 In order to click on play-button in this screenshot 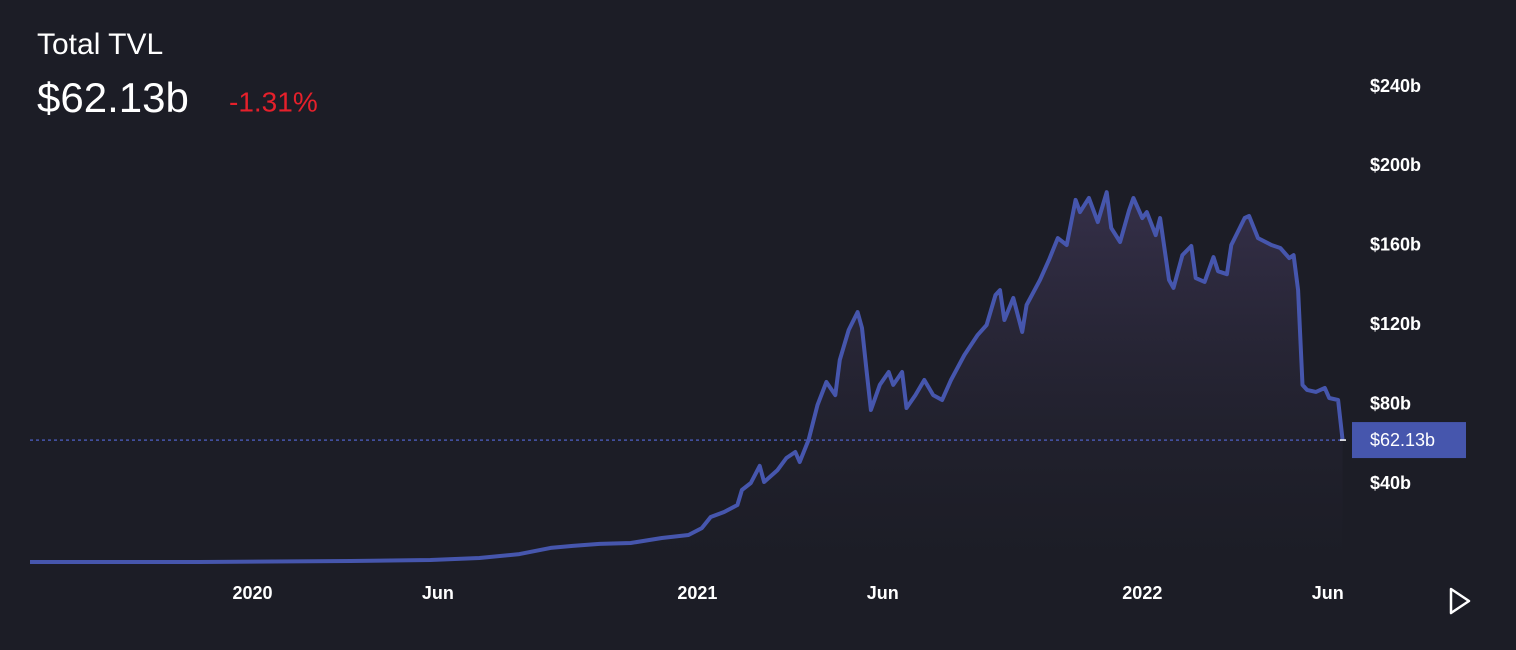, I will do `click(1460, 601)`.